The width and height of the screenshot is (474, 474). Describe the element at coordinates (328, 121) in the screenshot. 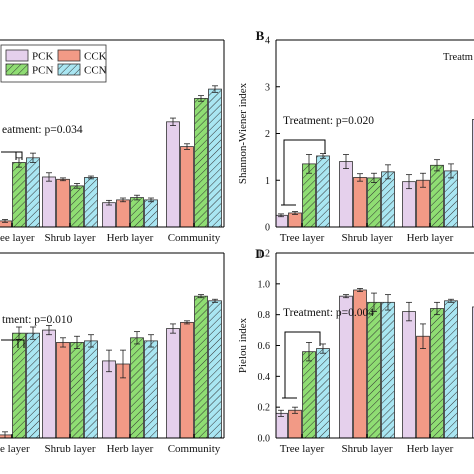

I see `significance-annotation: Treatment: p=0.020` at that location.